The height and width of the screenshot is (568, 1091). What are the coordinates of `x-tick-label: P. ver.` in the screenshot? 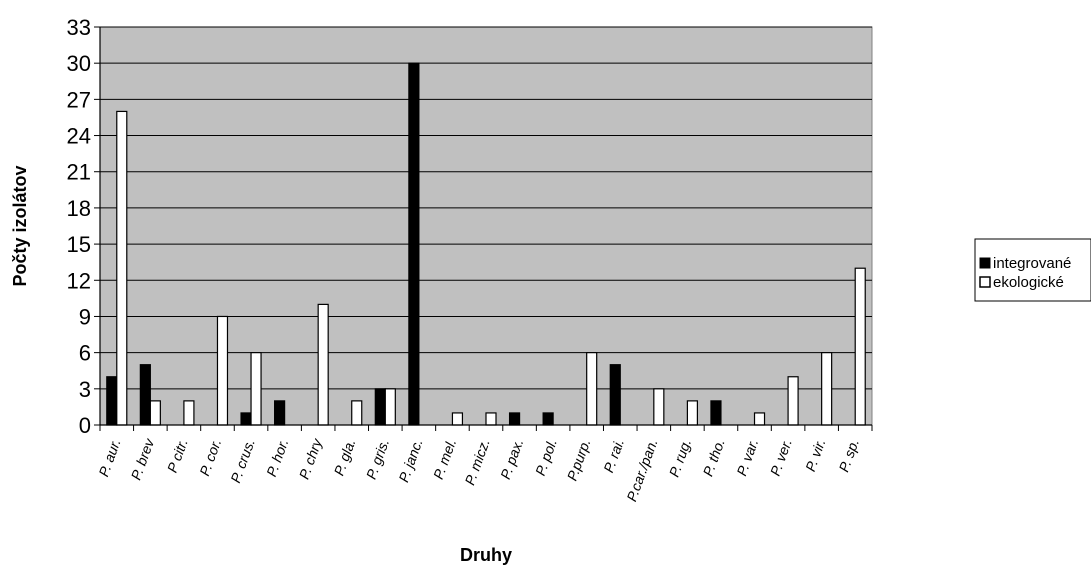 It's located at (781, 457).